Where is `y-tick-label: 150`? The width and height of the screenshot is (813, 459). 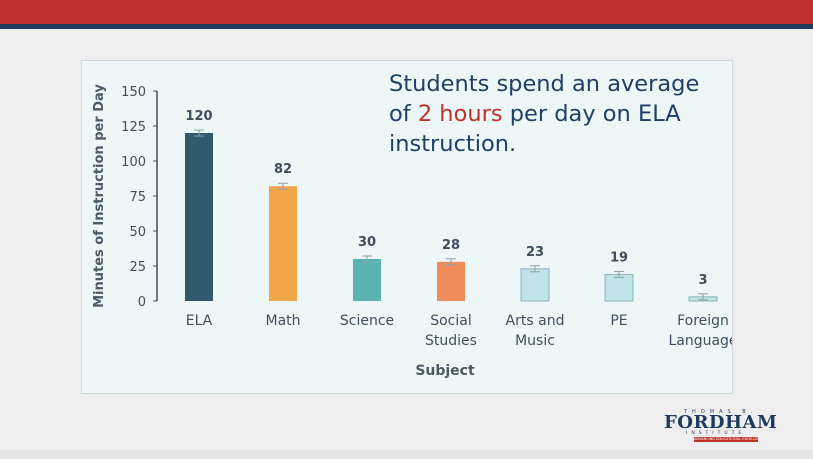
y-tick-label: 150 is located at coordinates (133, 92).